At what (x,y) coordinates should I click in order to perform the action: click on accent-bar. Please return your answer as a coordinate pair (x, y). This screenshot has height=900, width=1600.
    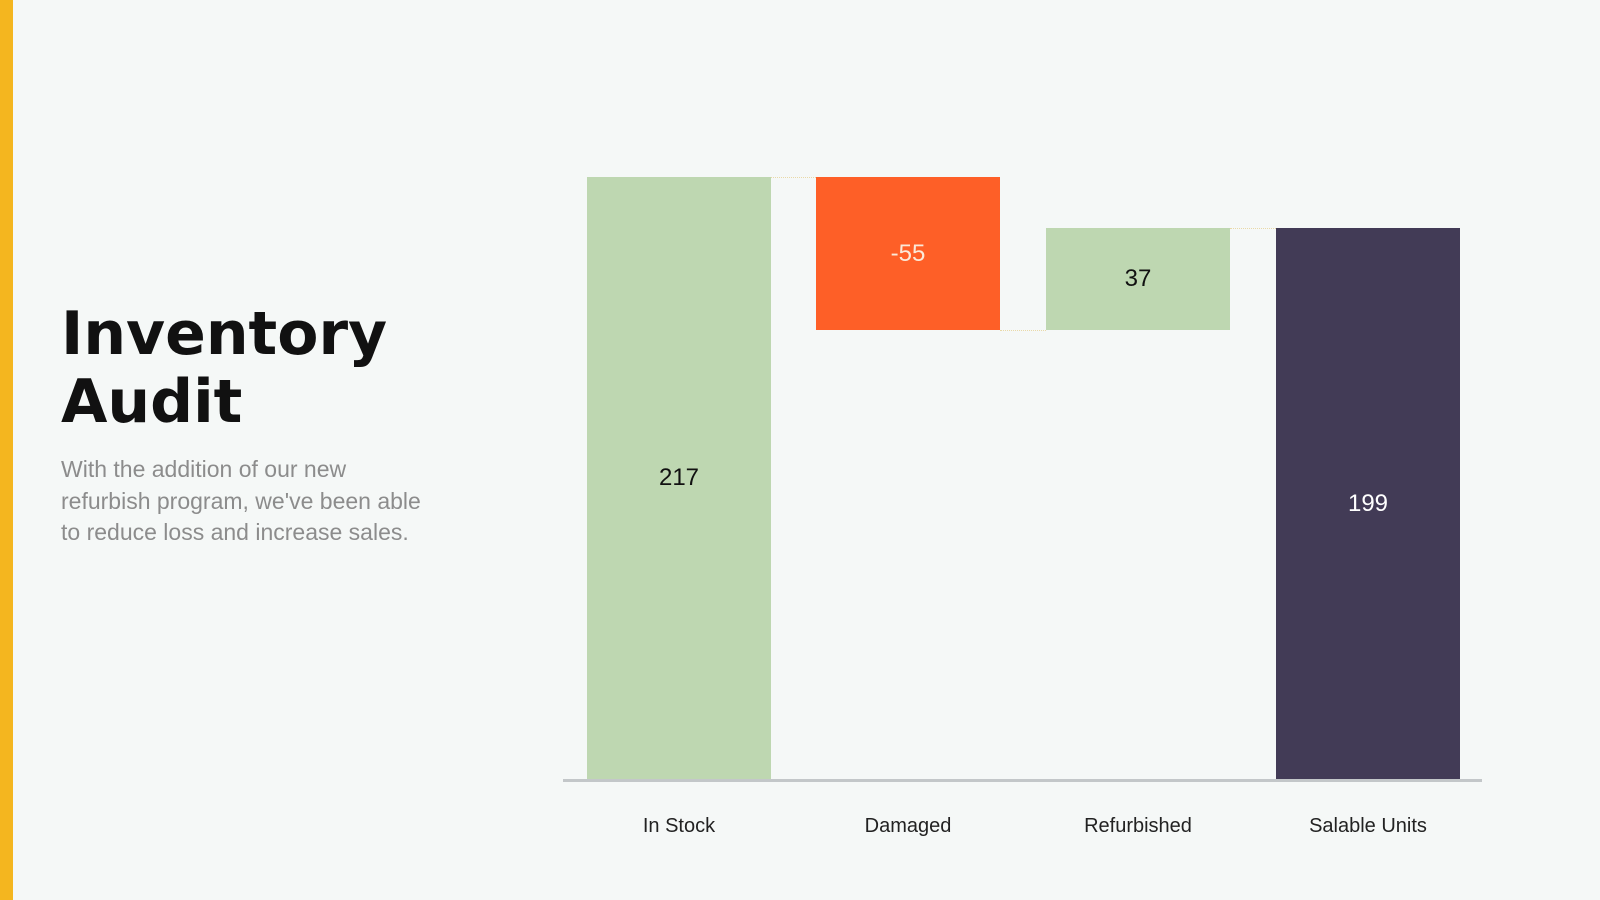
    Looking at the image, I should click on (6, 450).